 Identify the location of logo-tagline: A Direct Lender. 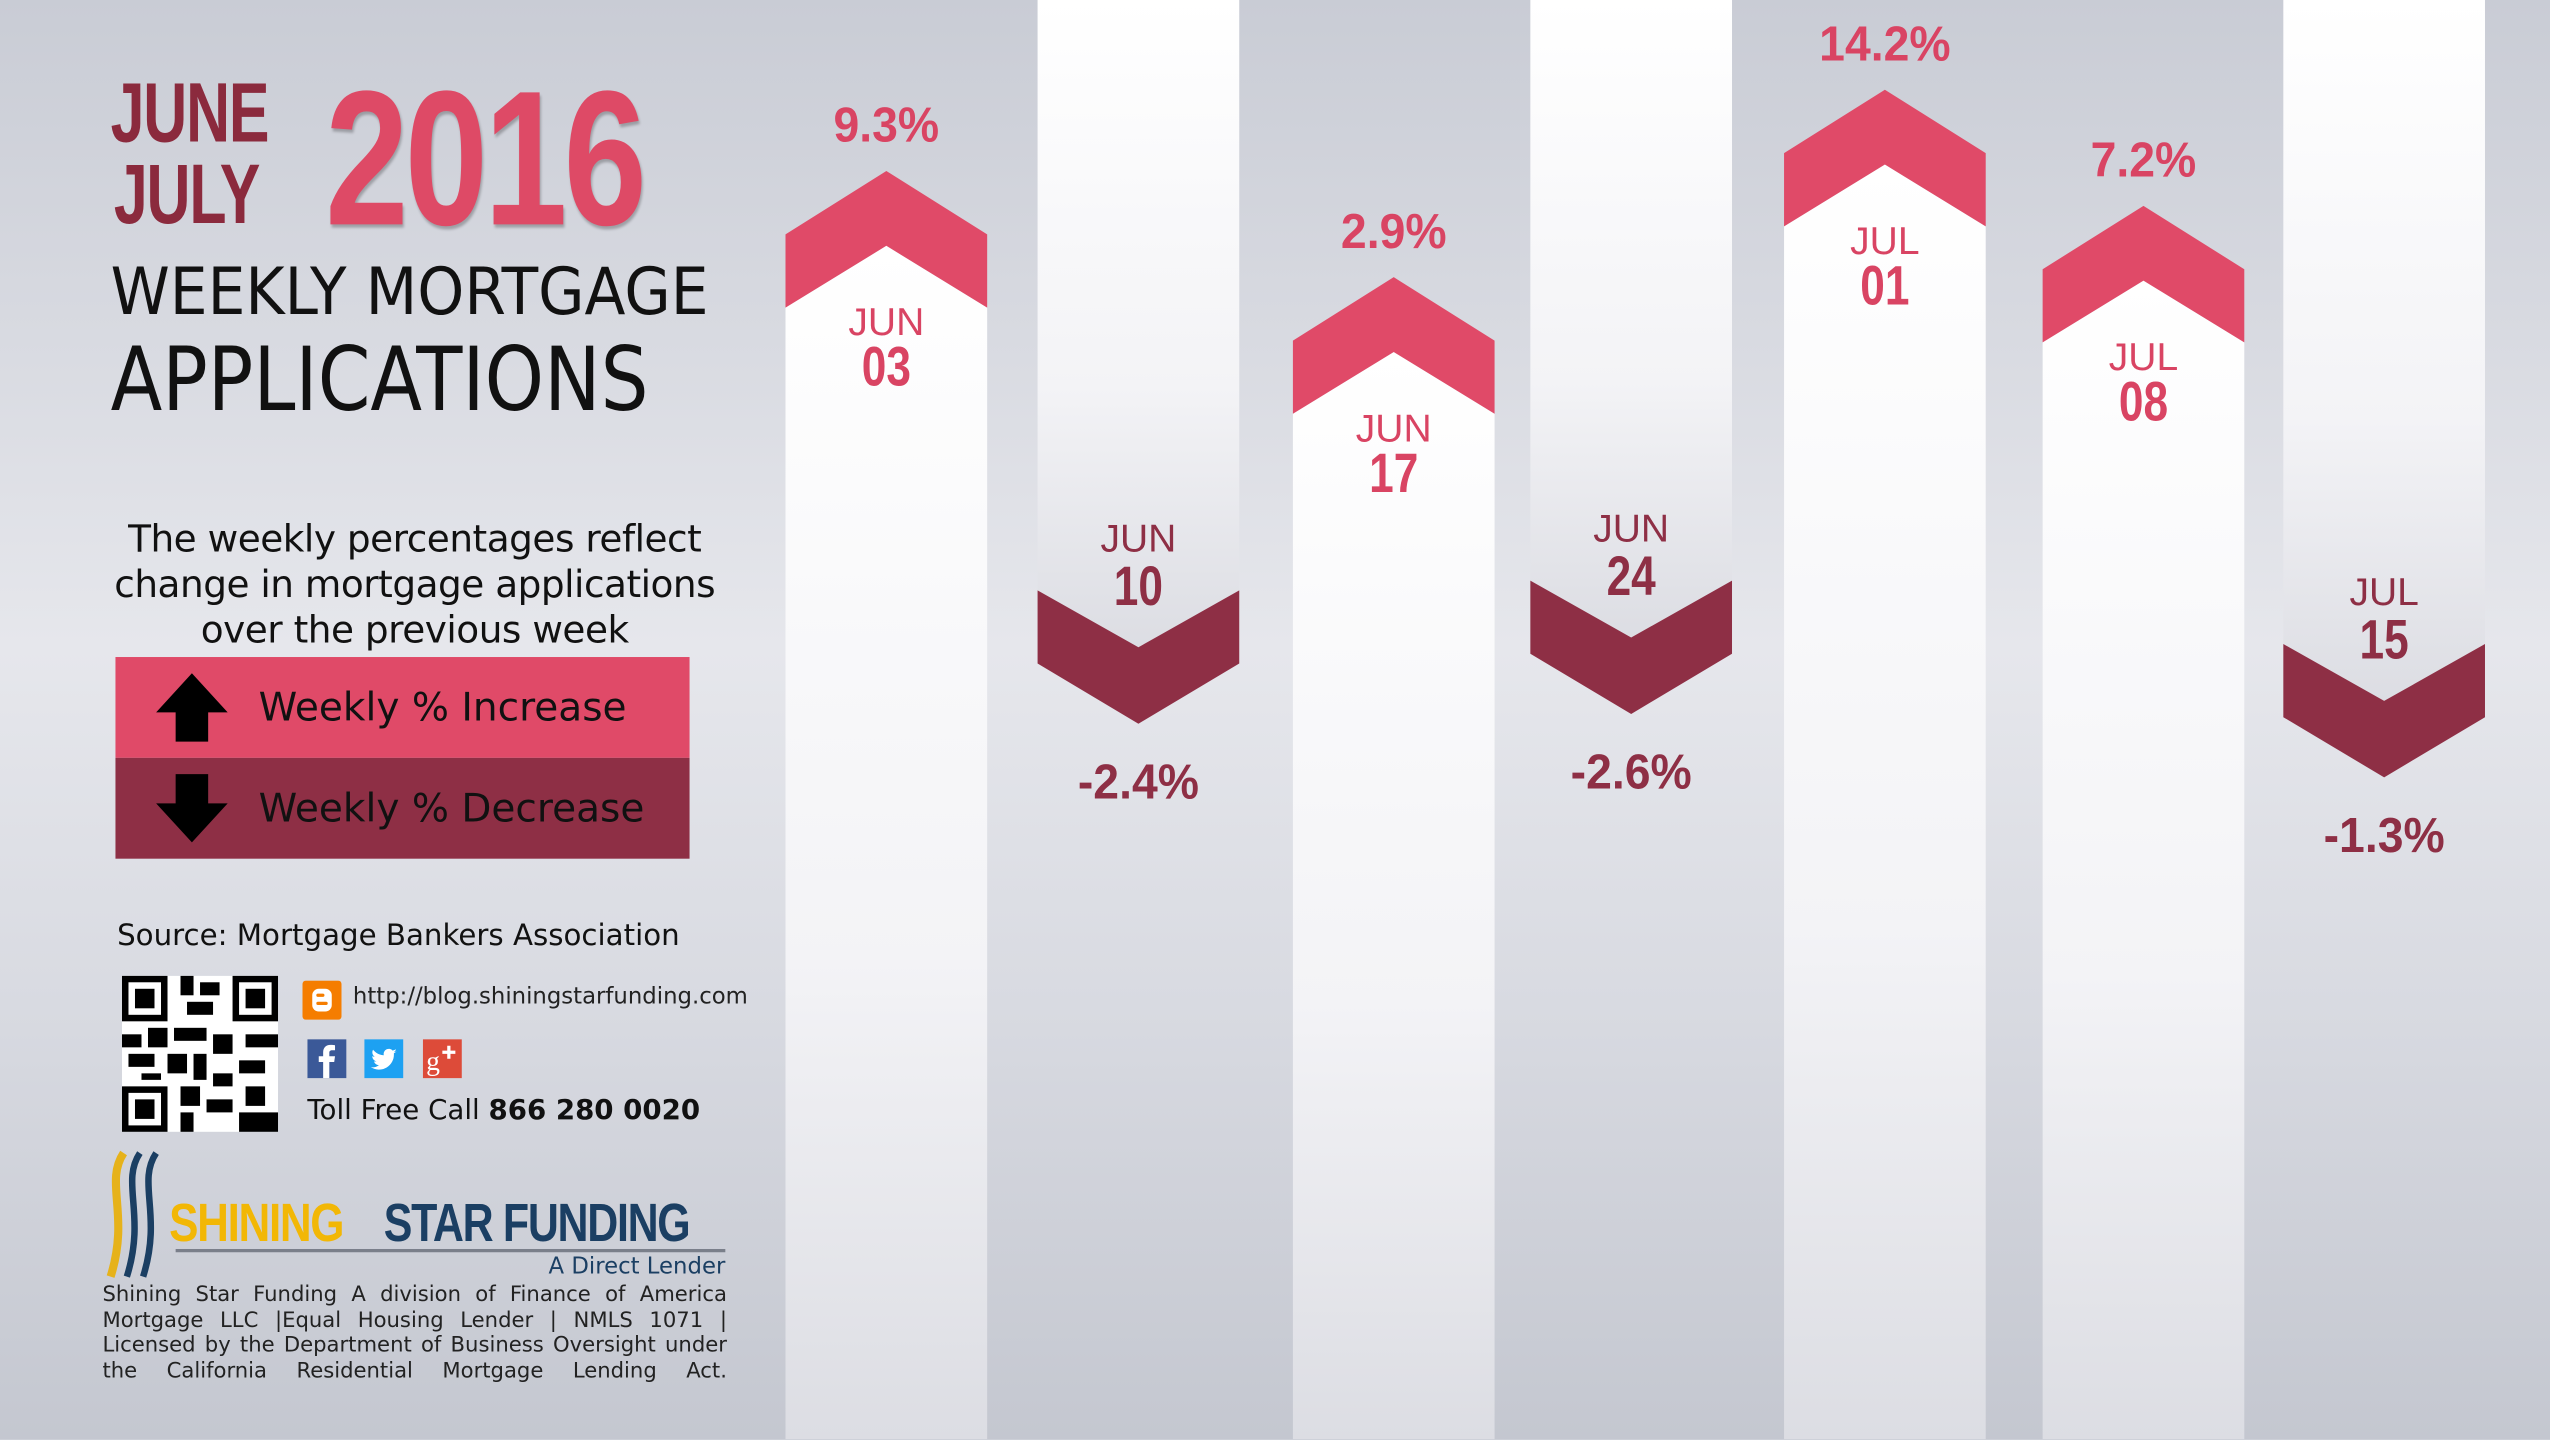
(637, 1266).